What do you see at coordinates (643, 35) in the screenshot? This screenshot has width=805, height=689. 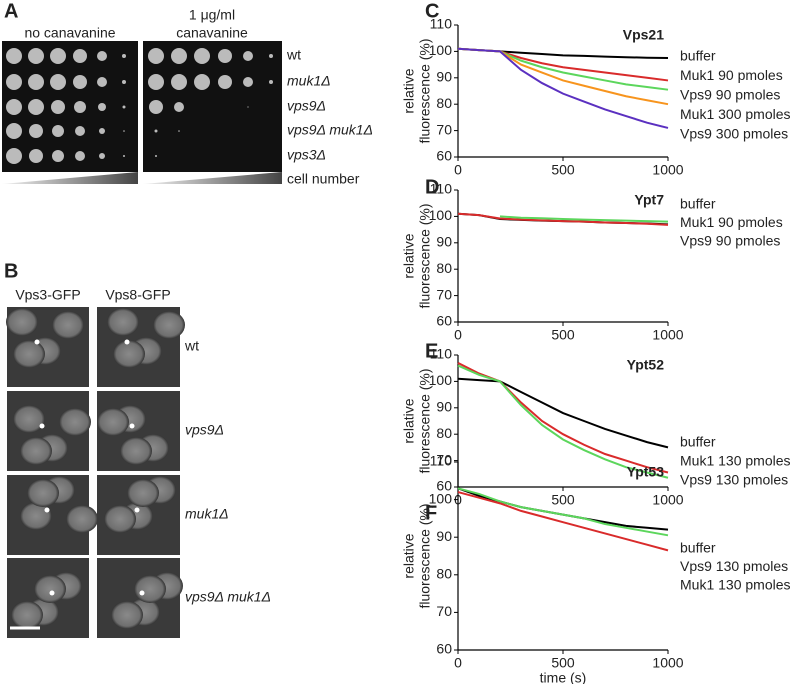 I see `chart-title: Vps21` at bounding box center [643, 35].